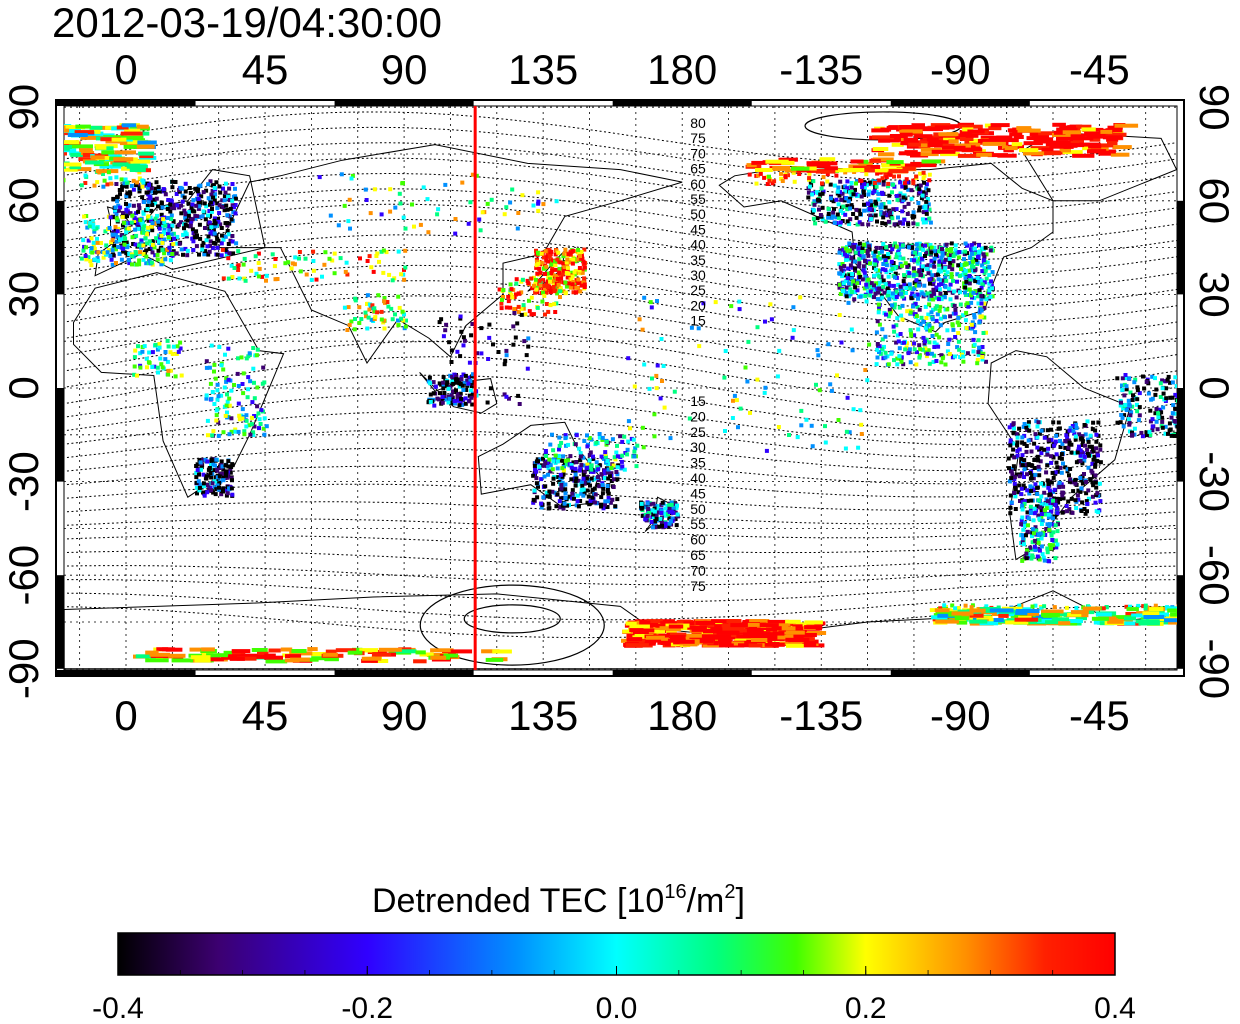 The width and height of the screenshot is (1240, 1024). What do you see at coordinates (1099, 69) in the screenshot?
I see `top-lon-tick: -45` at bounding box center [1099, 69].